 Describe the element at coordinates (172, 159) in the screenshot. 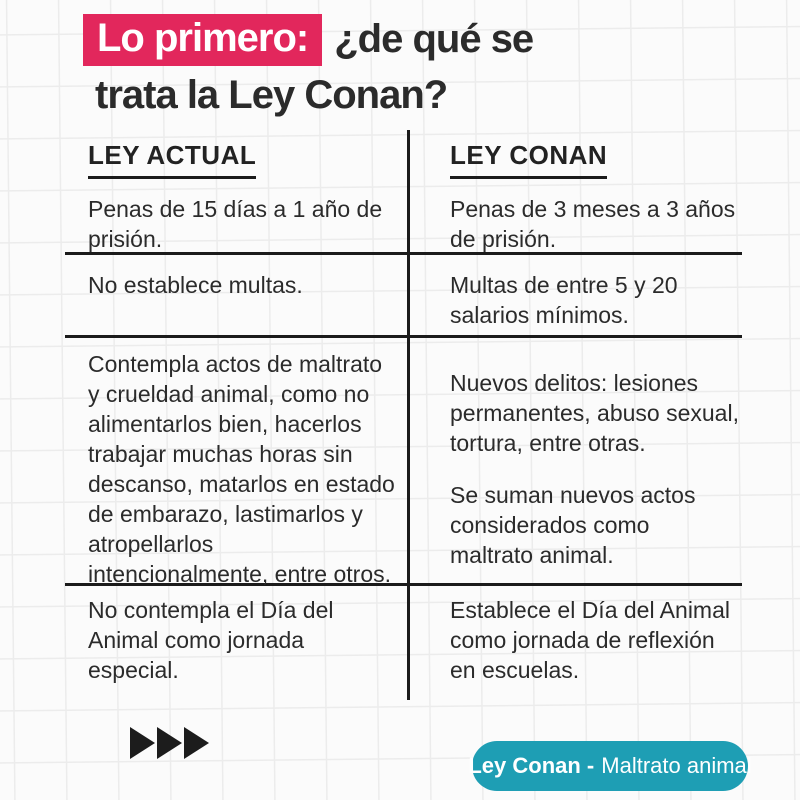

I see `column-header-ley-actual: LEY ACTUAL` at that location.